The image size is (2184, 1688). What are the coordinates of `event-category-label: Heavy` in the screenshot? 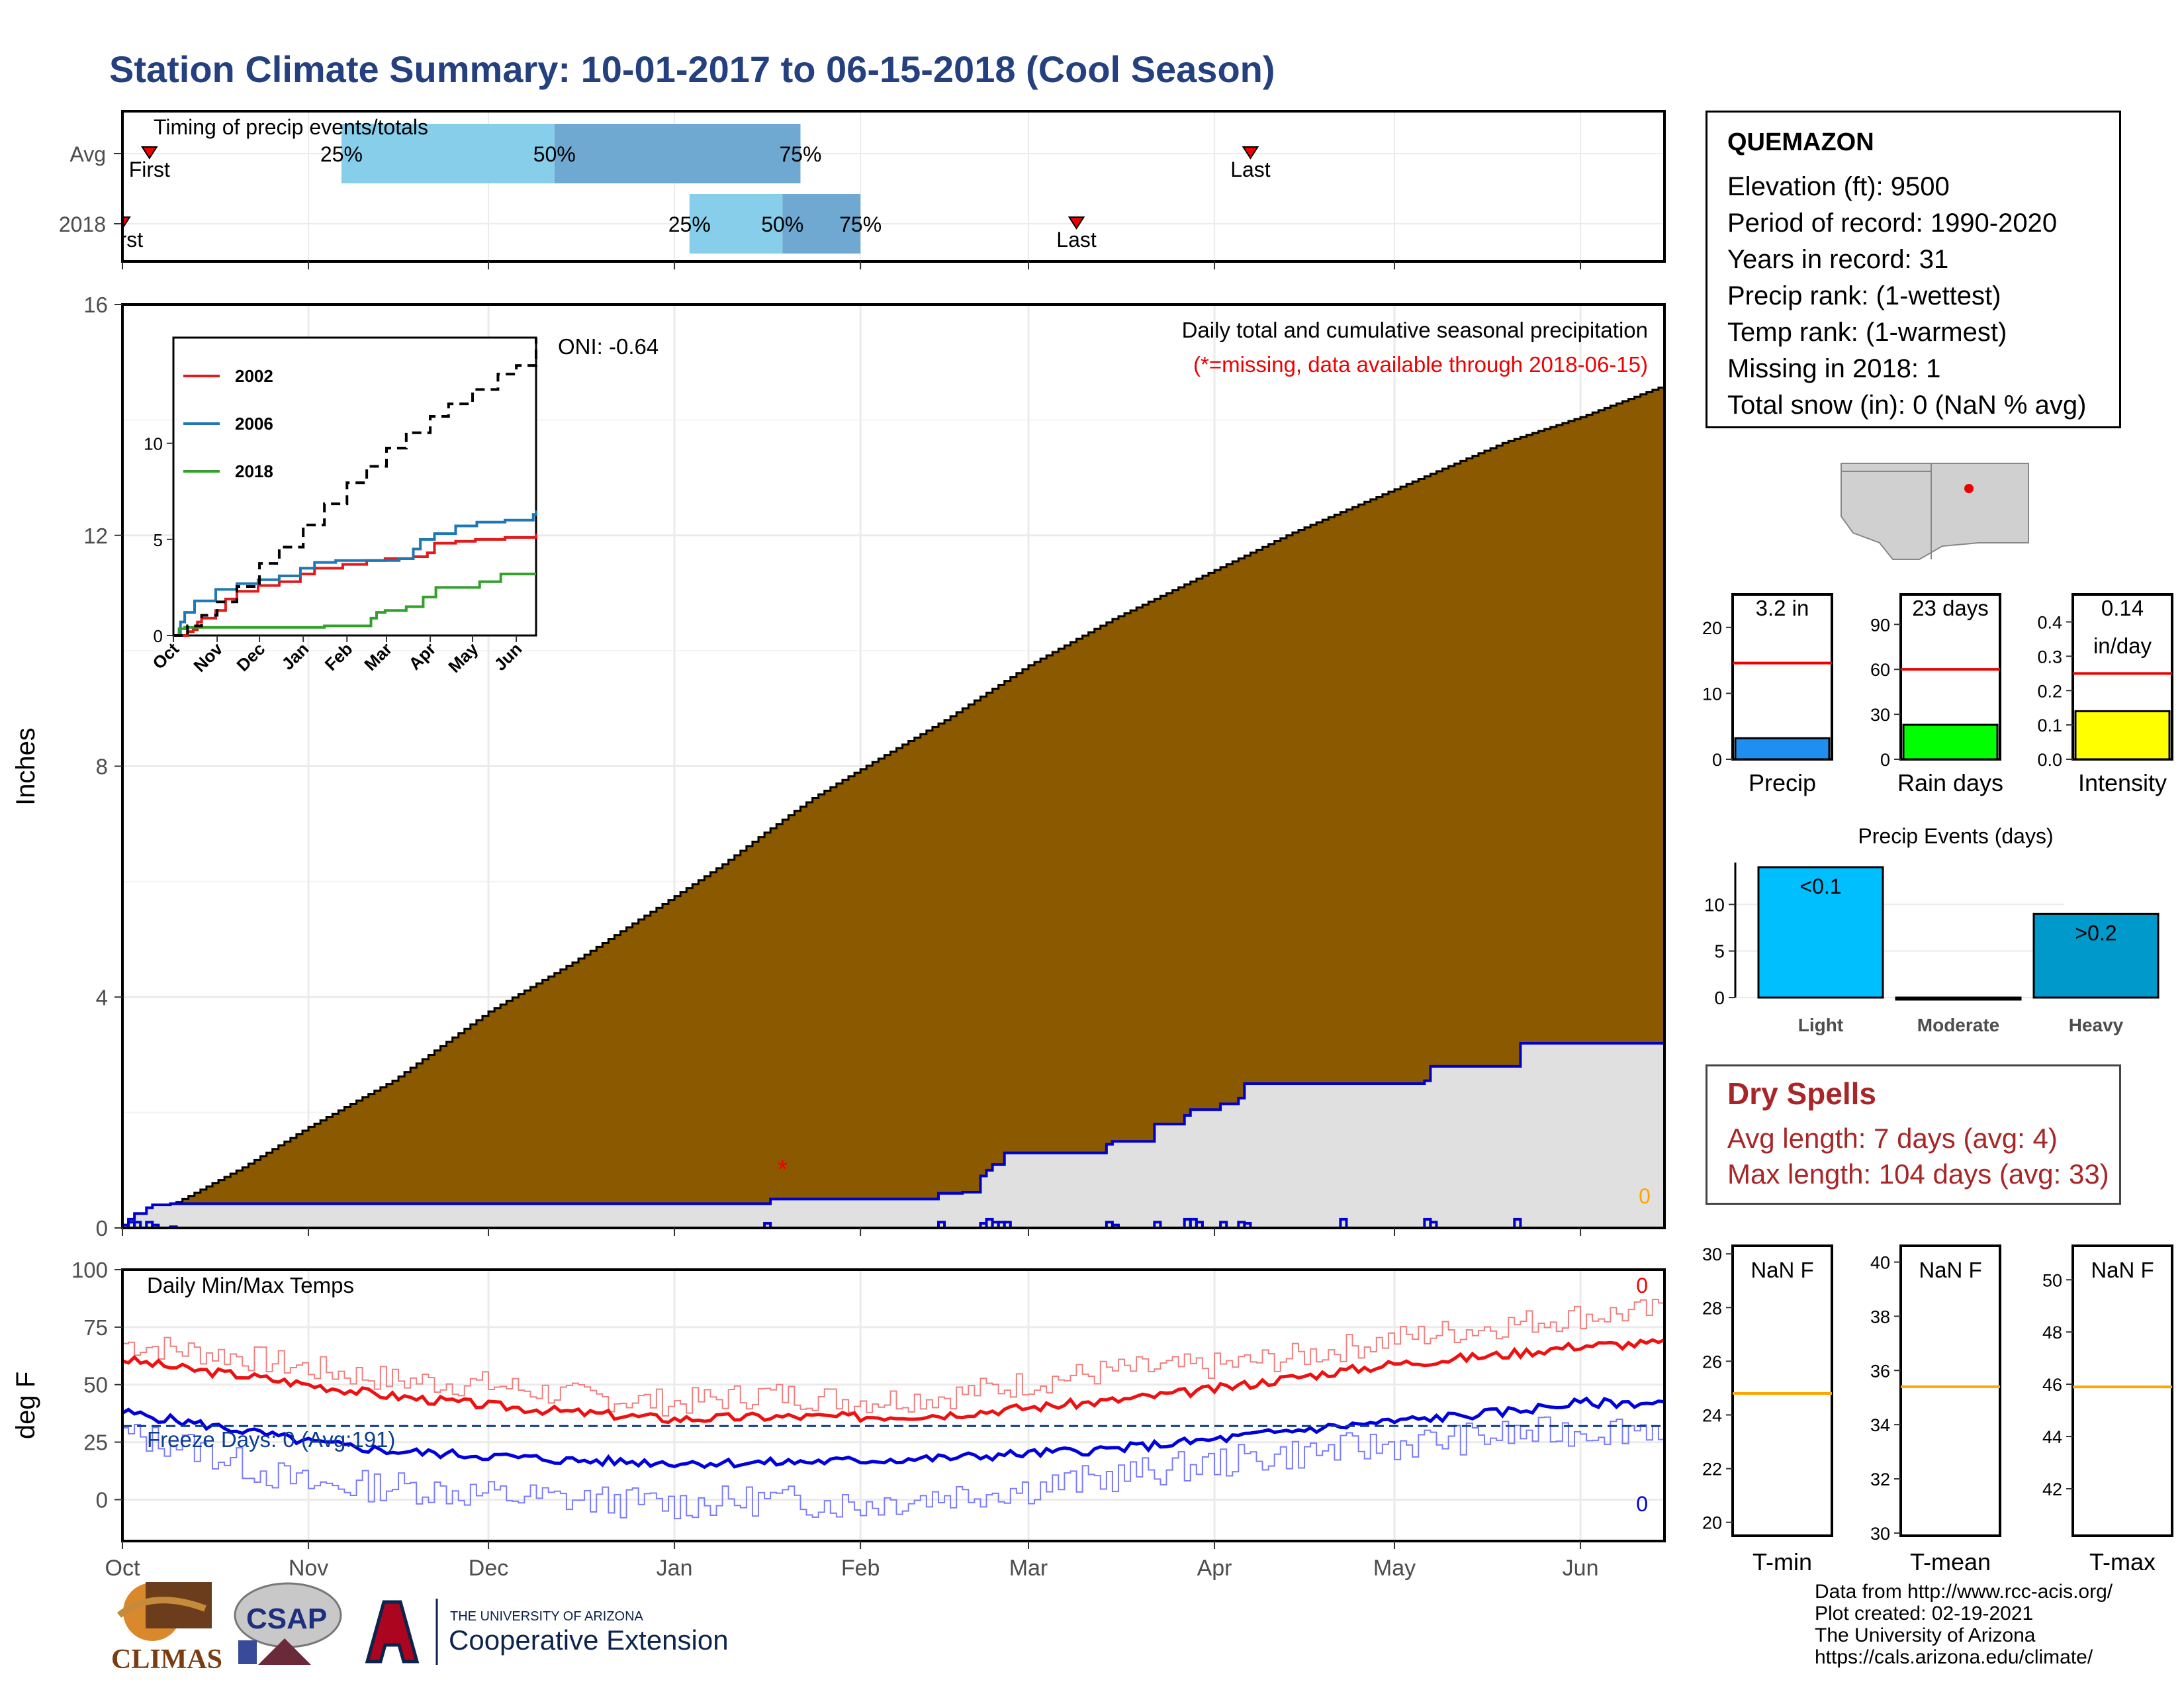 It's located at (2096, 1025).